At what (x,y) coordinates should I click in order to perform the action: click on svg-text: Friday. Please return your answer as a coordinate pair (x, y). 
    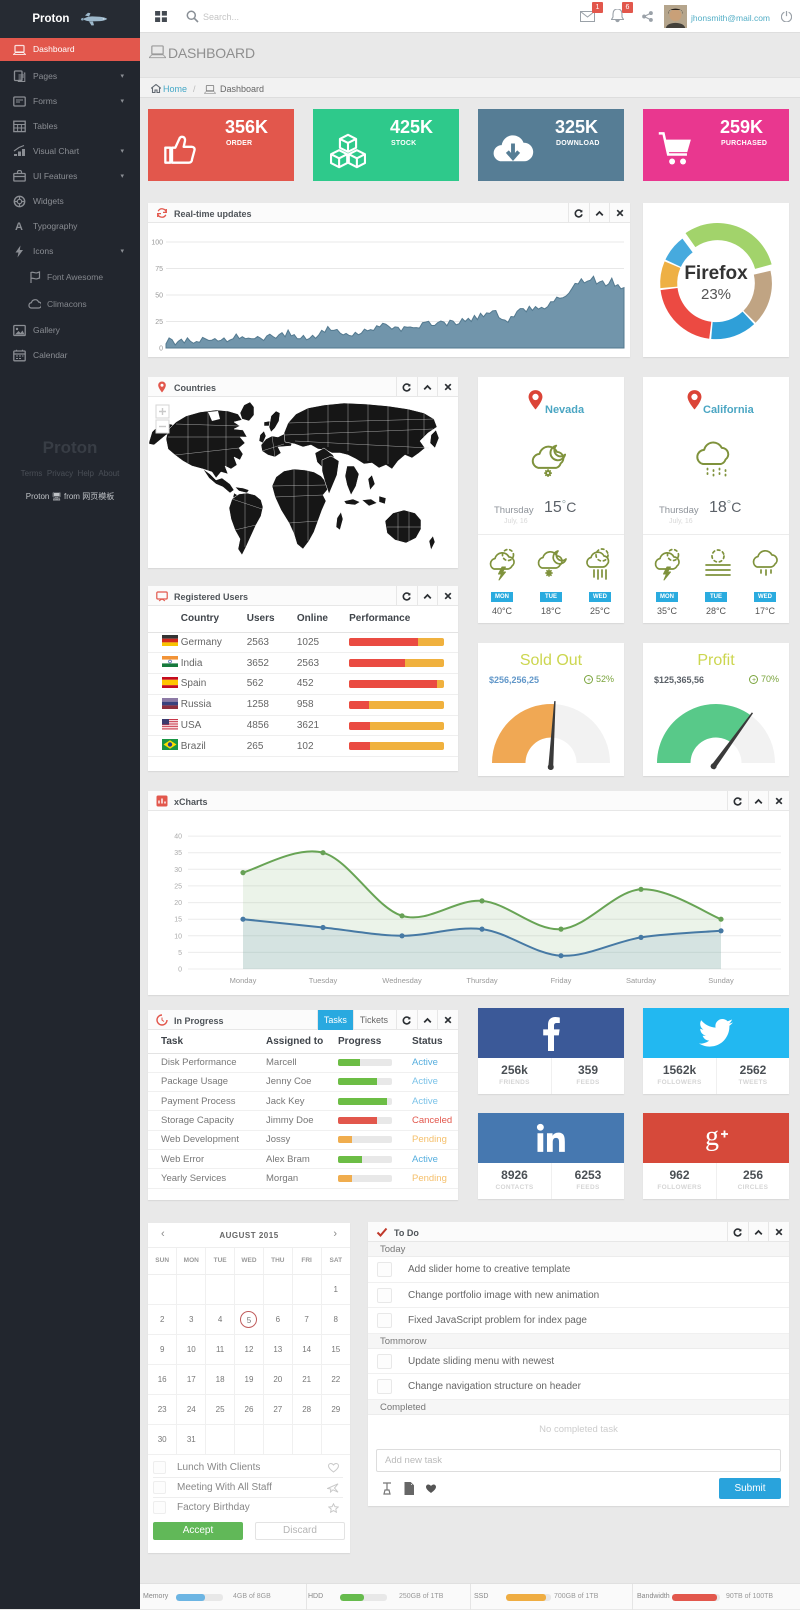
    Looking at the image, I should click on (561, 980).